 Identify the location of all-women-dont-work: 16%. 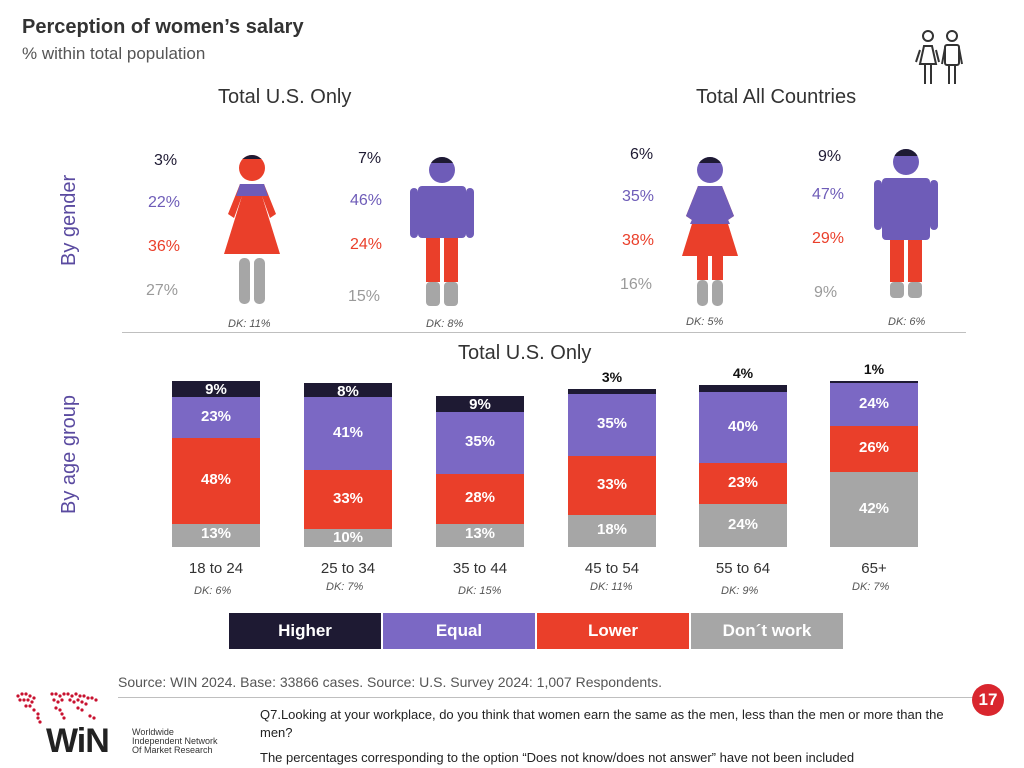
(636, 284).